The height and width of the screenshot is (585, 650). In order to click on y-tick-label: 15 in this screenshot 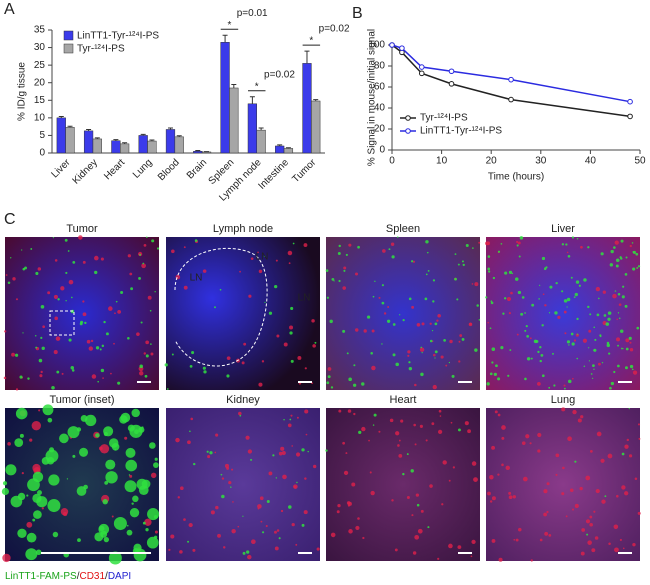, I will do `click(40, 100)`.